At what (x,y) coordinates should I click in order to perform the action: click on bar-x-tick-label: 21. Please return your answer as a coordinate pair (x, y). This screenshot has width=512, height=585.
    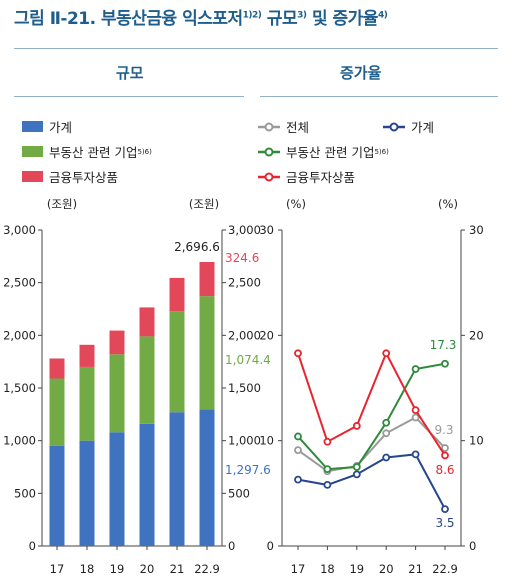
    Looking at the image, I should click on (177, 569).